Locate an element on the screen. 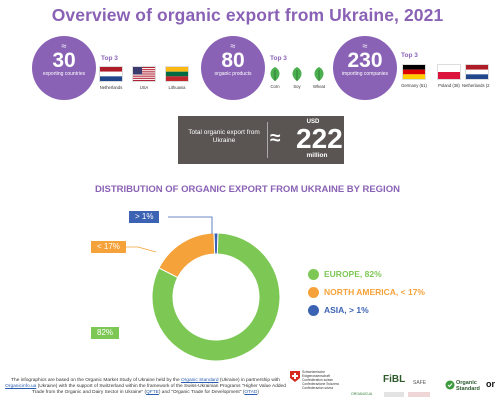  unit-label: million is located at coordinates (317, 155).